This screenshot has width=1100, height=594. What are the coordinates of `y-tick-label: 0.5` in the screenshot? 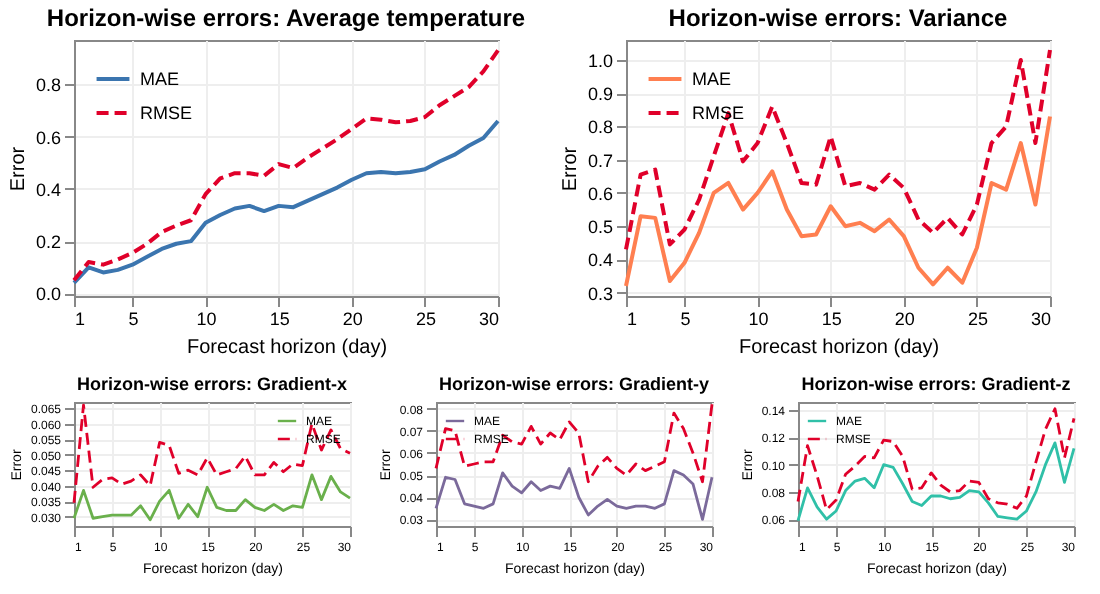 It's located at (600, 227).